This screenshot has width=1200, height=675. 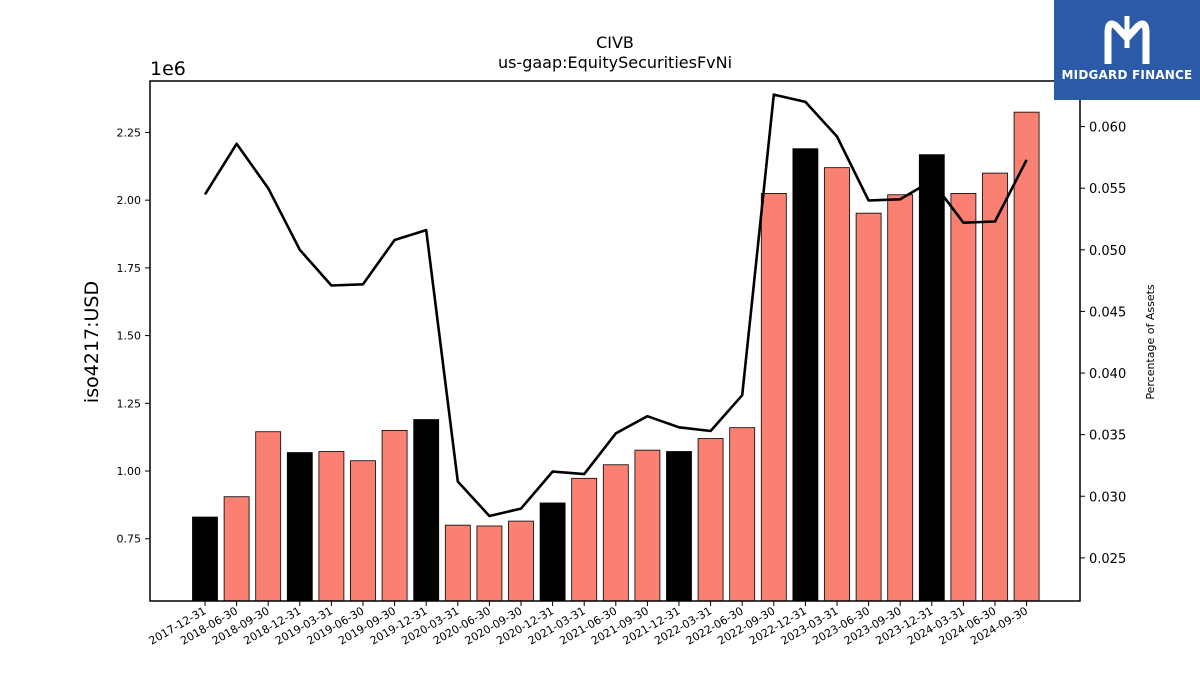 I want to click on y-tick-label: 2.00, so click(x=129, y=200).